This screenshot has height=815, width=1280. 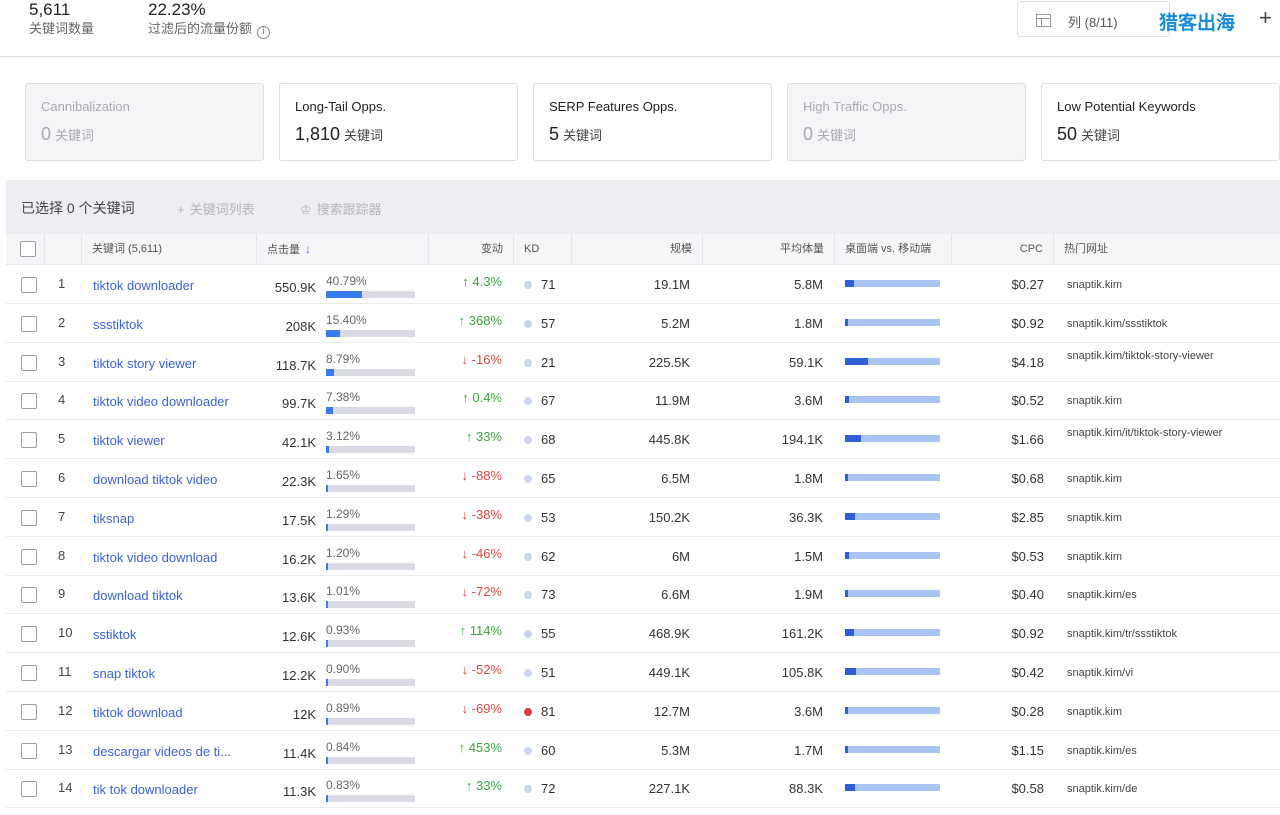 I want to click on keyword-link: tiktok video download, so click(x=155, y=557).